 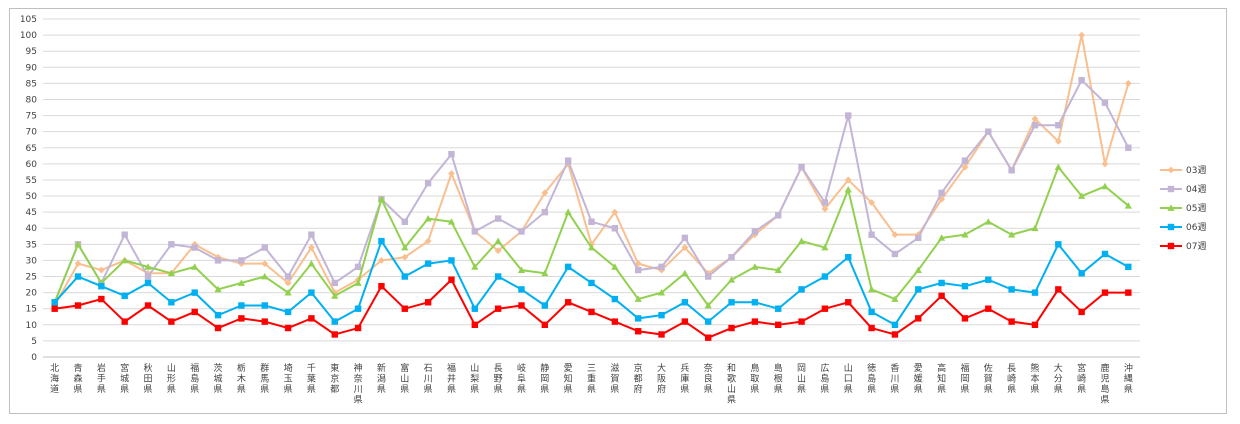 I want to click on x-tick-label: 鳥, so click(x=754, y=368).